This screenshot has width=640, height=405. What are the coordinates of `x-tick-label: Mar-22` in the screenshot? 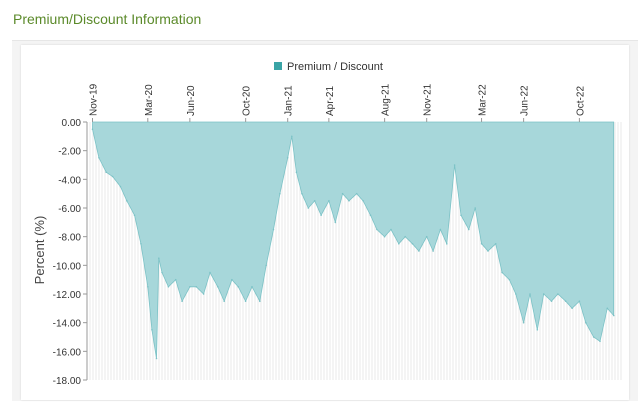 It's located at (483, 100).